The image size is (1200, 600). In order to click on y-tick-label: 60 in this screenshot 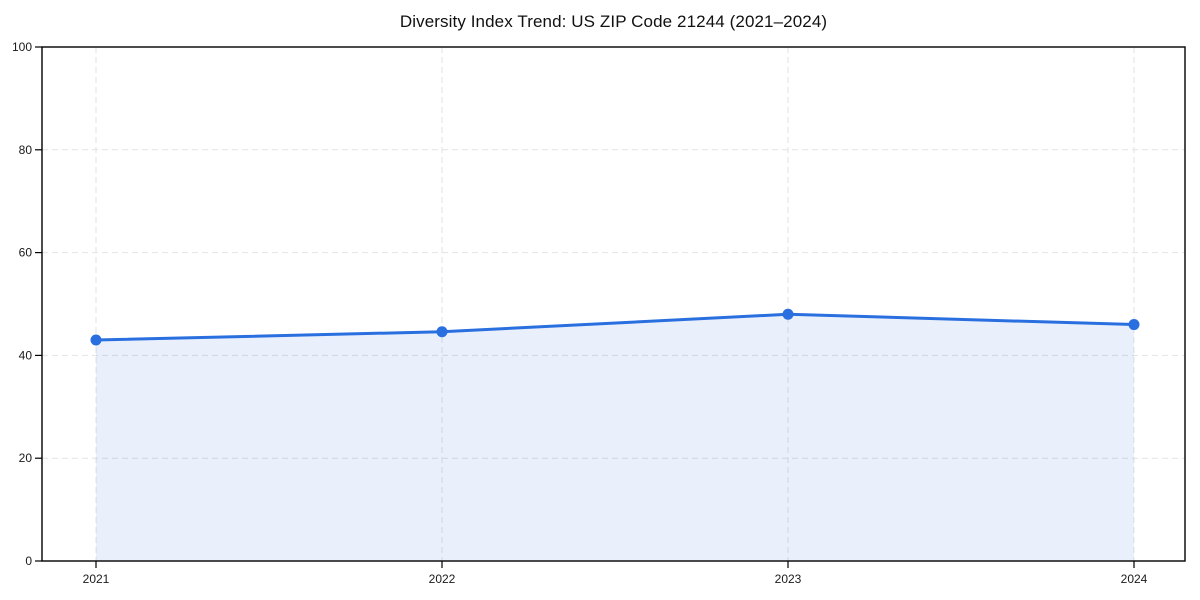, I will do `click(26, 253)`.